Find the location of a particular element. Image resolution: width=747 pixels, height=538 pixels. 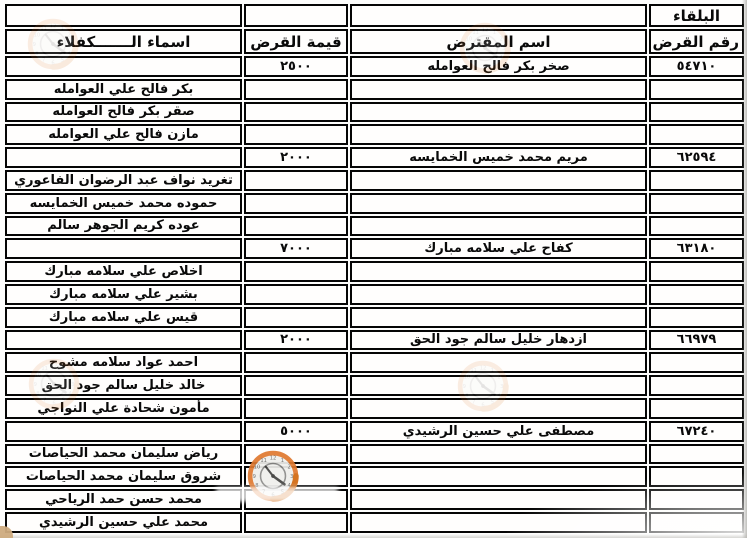

table-row: بكر فالح علي العوامله is located at coordinates (374, 89).